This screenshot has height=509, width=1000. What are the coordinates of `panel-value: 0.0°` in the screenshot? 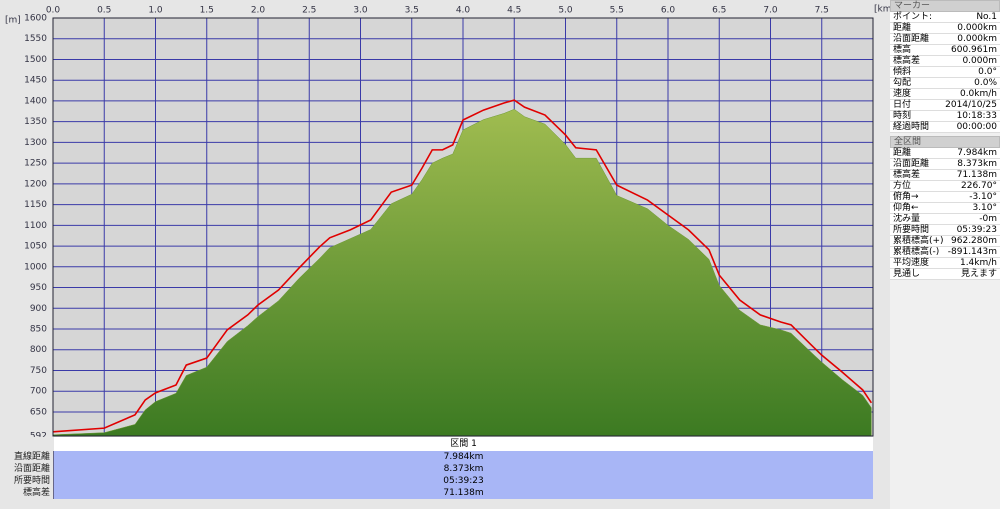 It's located at (987, 72).